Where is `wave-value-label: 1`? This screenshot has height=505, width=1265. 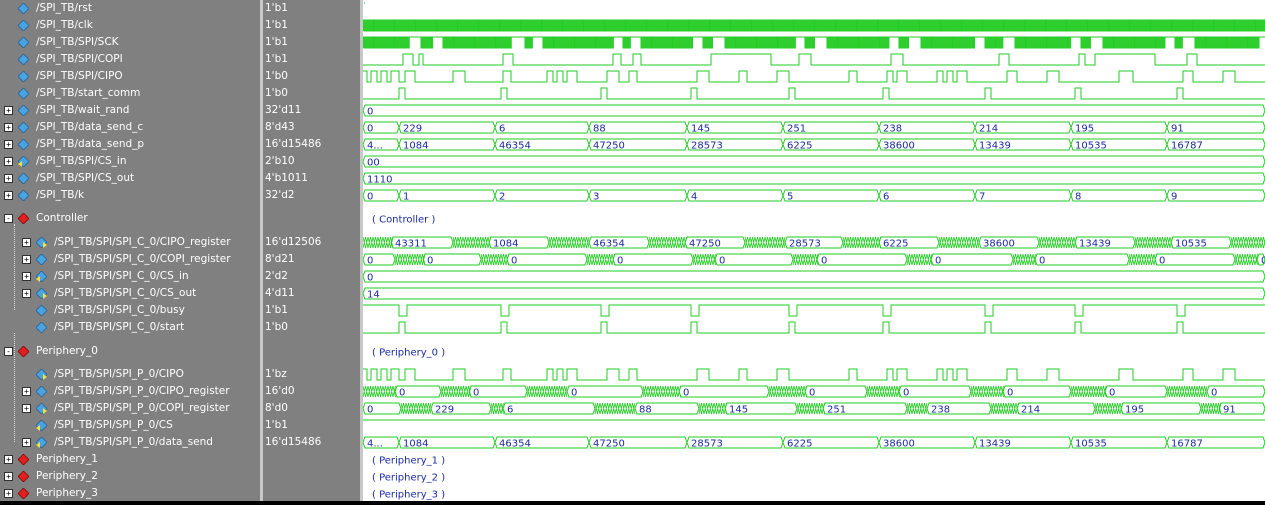
wave-value-label: 1 is located at coordinates (406, 197).